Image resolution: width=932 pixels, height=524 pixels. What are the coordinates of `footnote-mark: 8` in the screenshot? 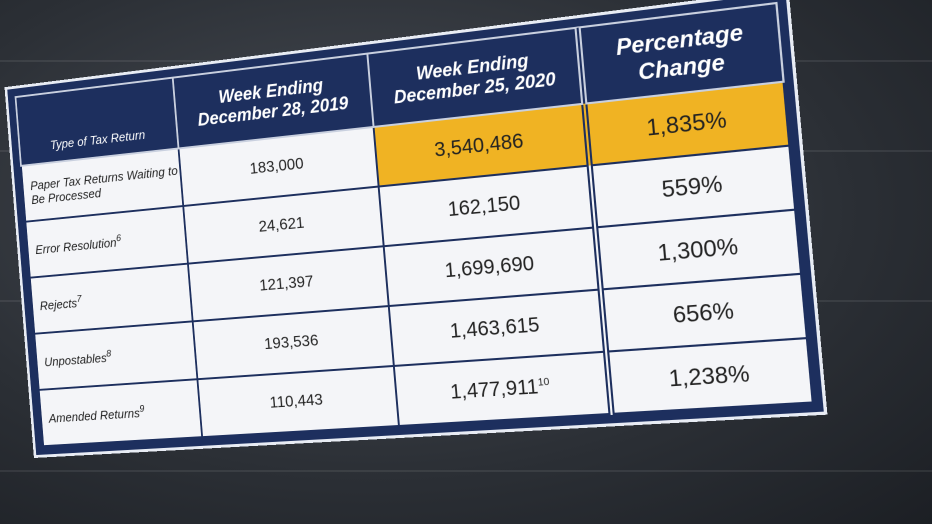 It's located at (108, 354).